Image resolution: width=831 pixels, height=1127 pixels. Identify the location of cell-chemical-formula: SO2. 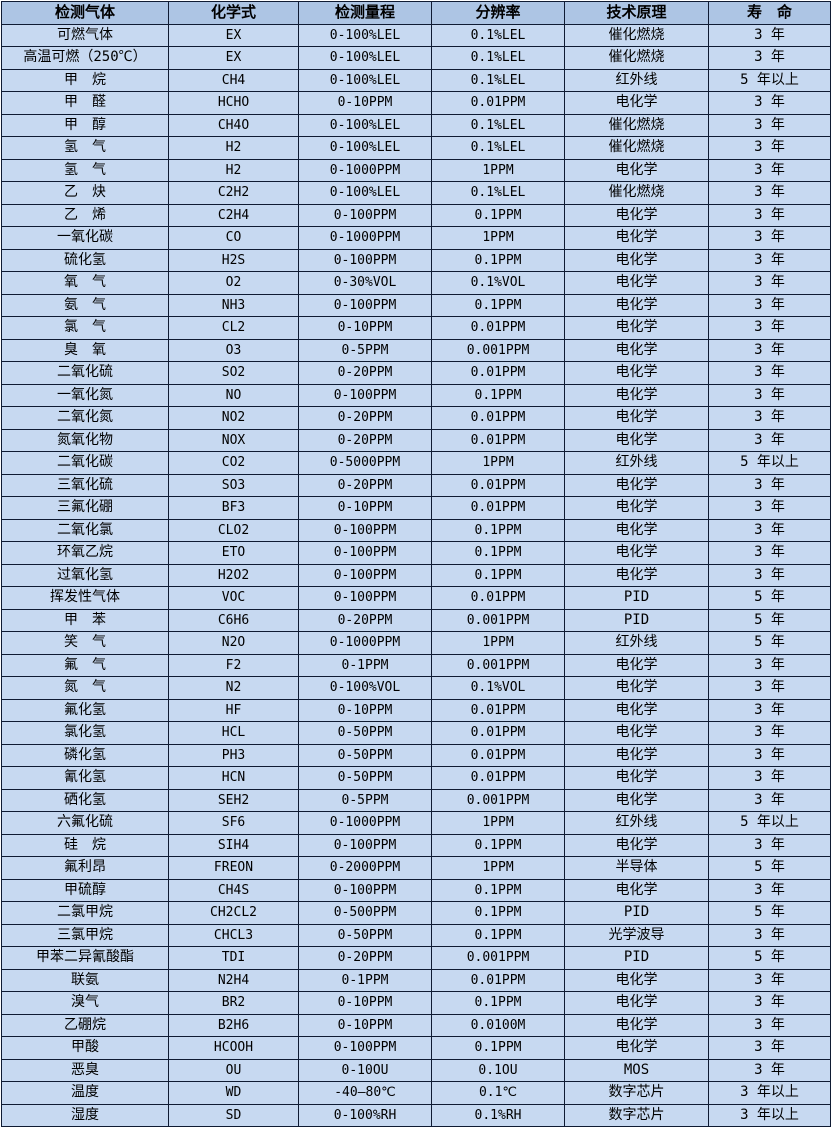
(233, 373).